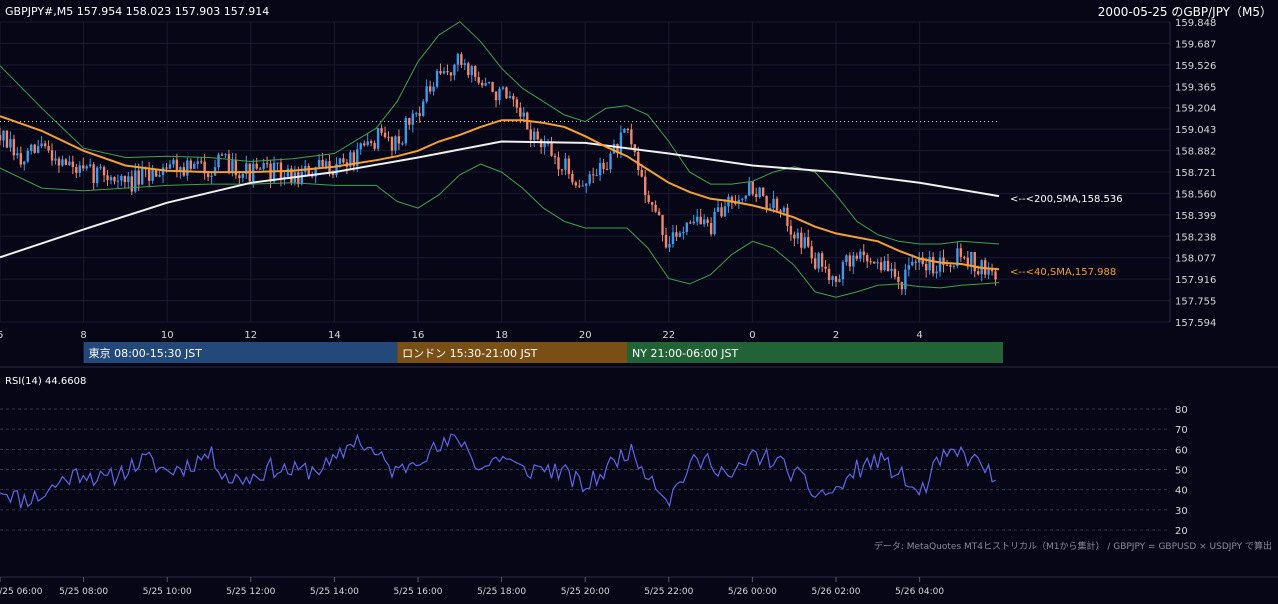  What do you see at coordinates (1195, 323) in the screenshot?
I see `price-tick-label: 157.594` at bounding box center [1195, 323].